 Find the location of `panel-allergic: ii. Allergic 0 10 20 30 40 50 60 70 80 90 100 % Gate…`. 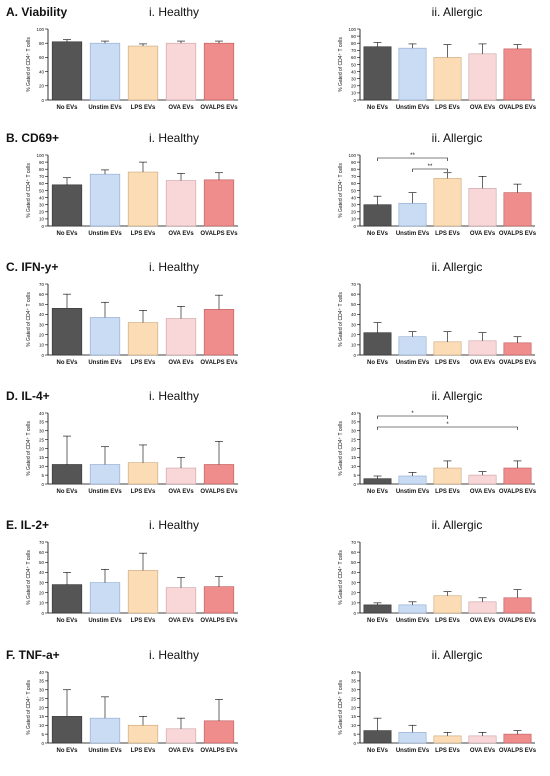

panel-allergic: ii. Allergic 0 10 20 30 40 50 60 70 80 90 100 % Gate… is located at coordinates (437, 58).